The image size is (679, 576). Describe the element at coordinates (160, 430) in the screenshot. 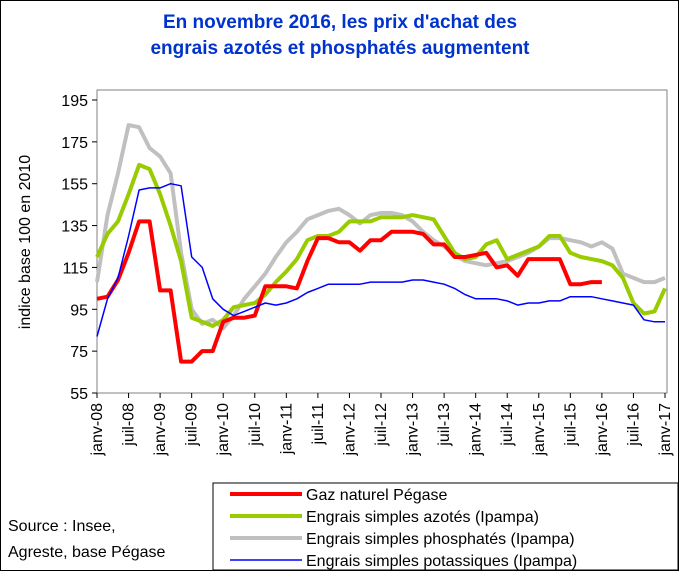

I see `x-tick-label: janv-09` at that location.